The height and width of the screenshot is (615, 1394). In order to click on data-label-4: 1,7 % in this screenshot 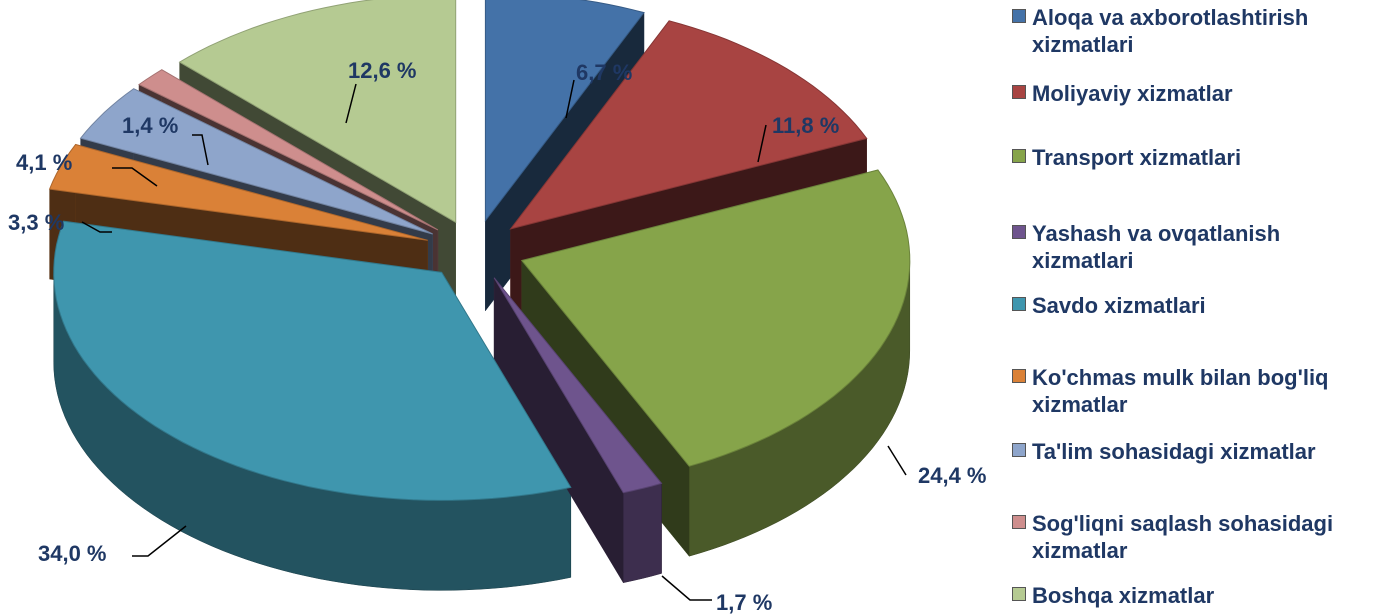, I will do `click(744, 602)`.